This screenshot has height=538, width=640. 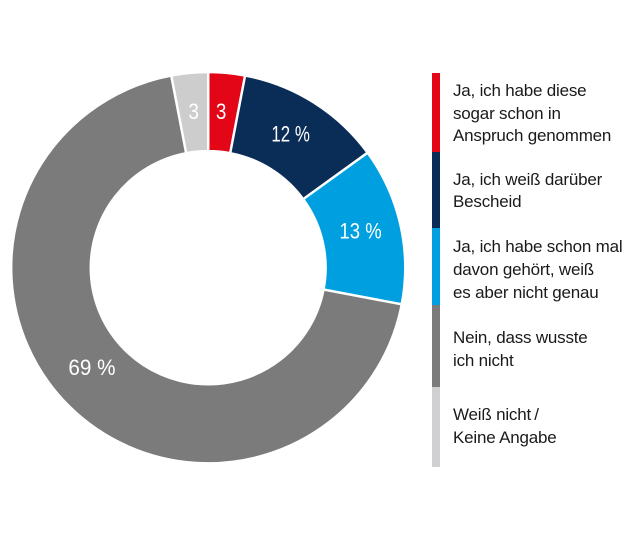 I want to click on svg-text: 12 %, so click(x=290, y=134).